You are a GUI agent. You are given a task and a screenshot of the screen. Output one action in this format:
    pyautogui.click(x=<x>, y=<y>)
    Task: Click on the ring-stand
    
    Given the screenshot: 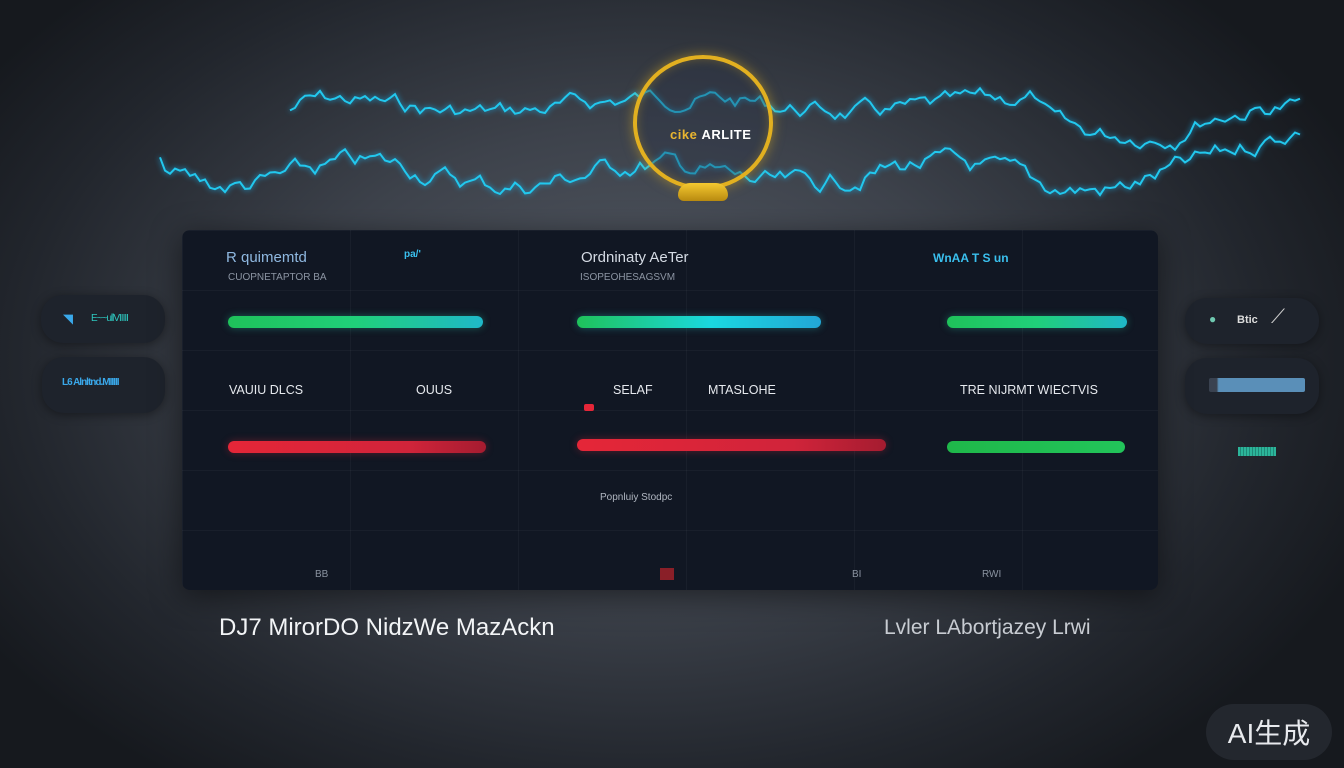 What is the action you would take?
    pyautogui.click(x=703, y=192)
    